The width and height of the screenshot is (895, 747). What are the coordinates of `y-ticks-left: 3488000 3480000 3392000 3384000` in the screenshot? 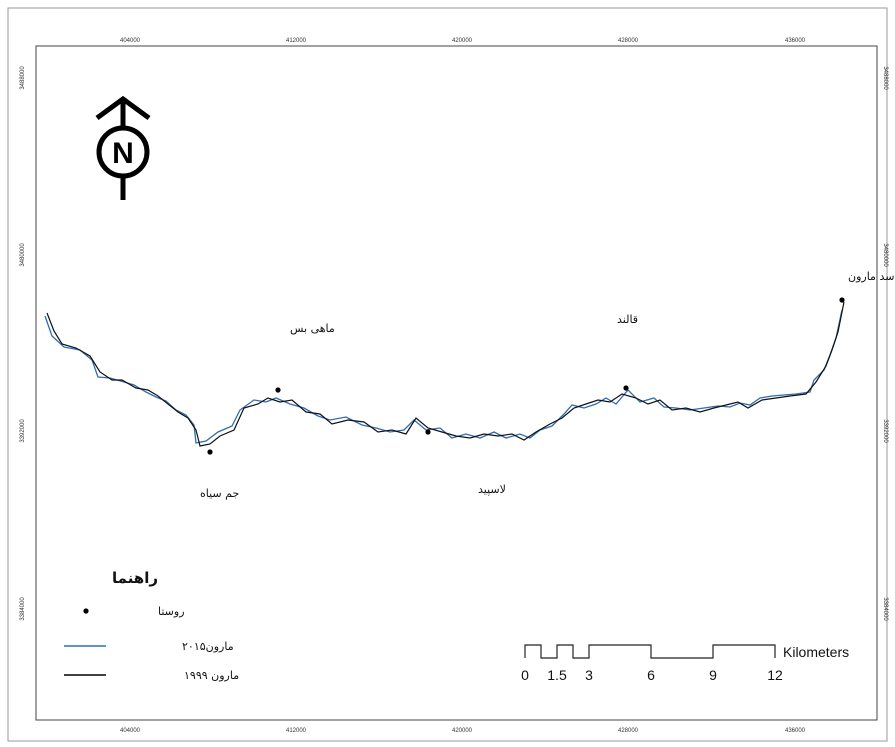 It's located at (23, 343).